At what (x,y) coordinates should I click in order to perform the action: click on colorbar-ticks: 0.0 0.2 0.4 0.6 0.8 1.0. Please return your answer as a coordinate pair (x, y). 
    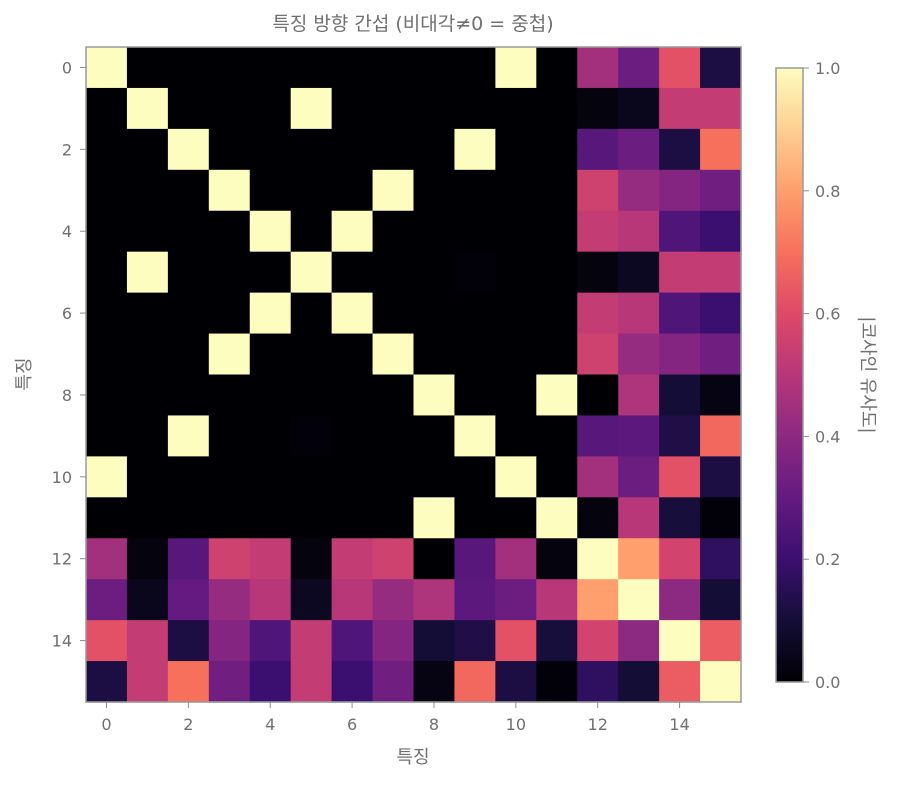
    Looking at the image, I should click on (821, 375).